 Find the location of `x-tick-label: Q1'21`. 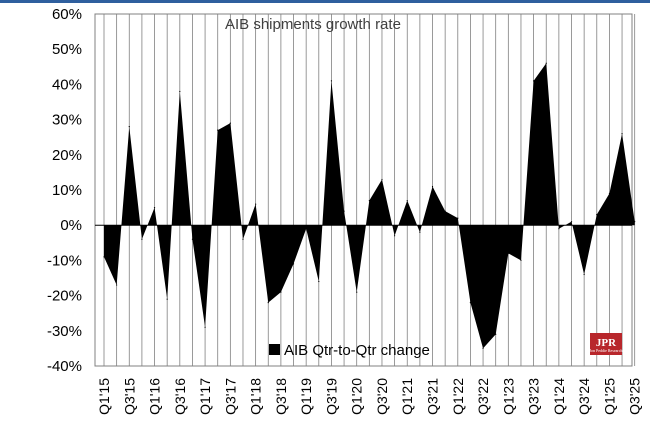

x-tick-label: Q1'21 is located at coordinates (407, 396).